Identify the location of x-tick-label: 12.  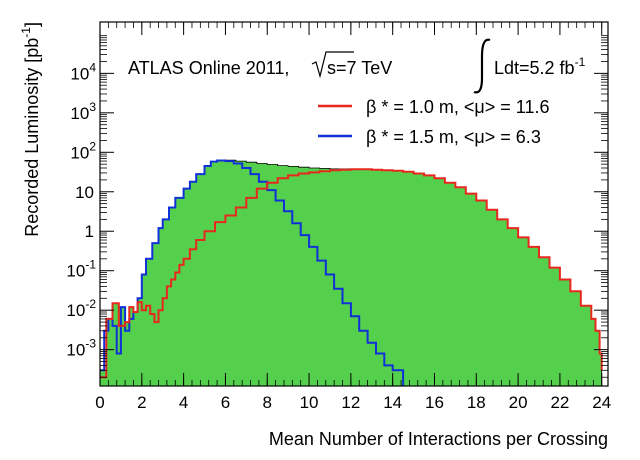
(350, 402).